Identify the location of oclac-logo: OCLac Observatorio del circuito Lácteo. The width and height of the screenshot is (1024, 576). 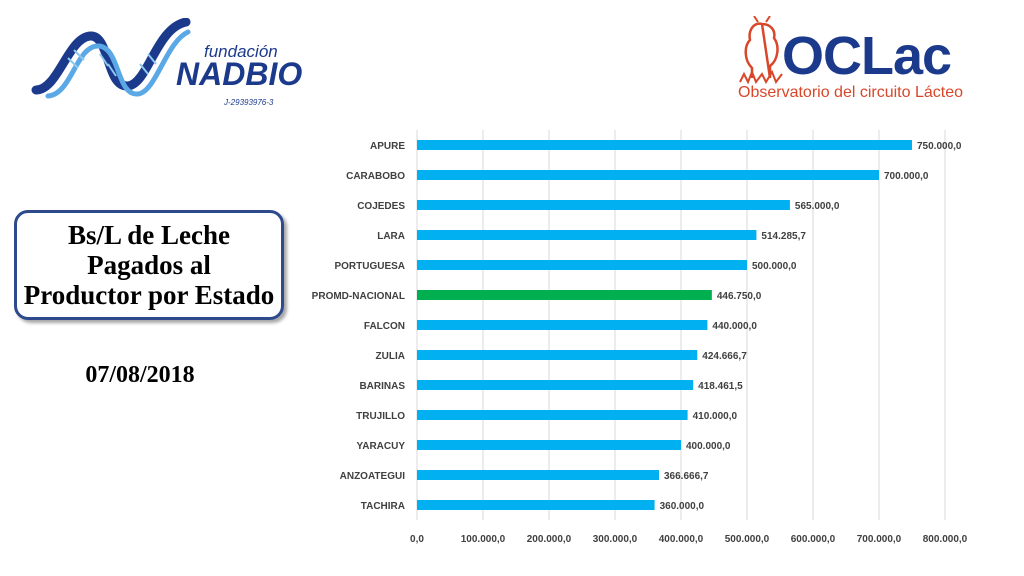
(859, 61).